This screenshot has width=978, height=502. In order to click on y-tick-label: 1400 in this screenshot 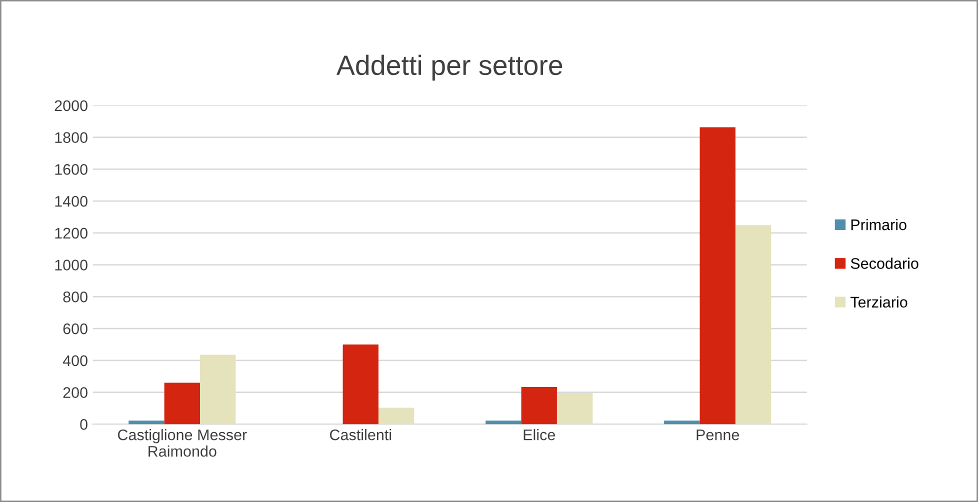, I will do `click(71, 201)`.